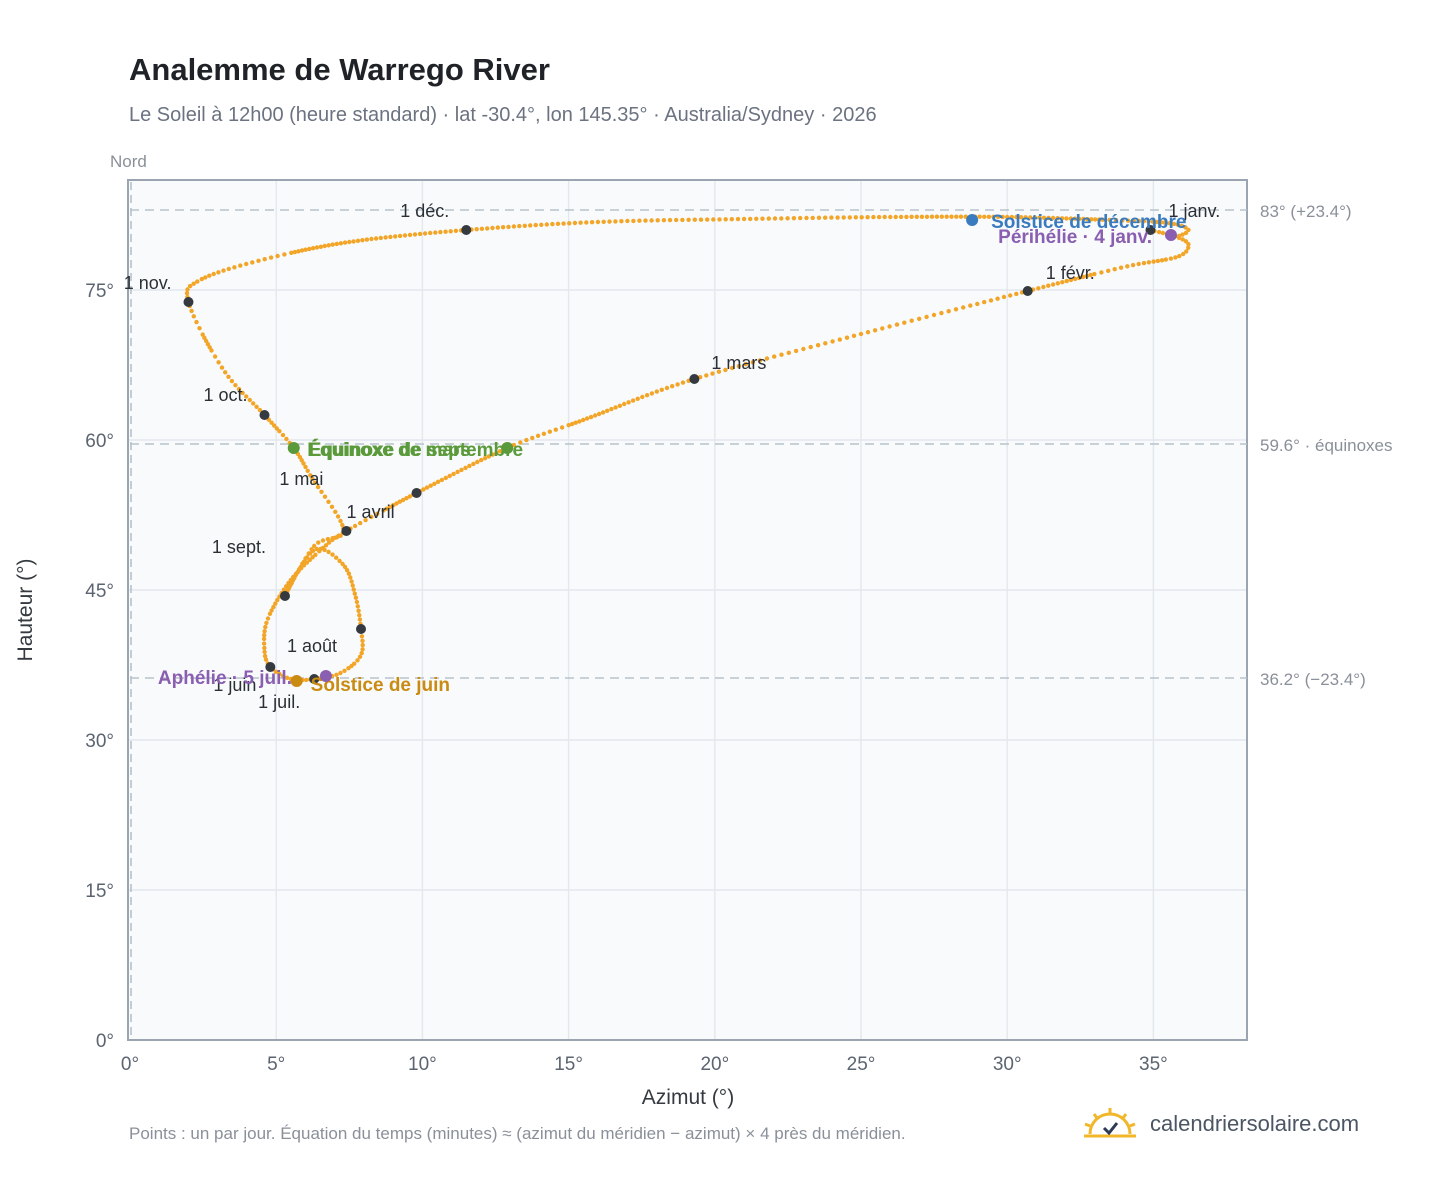 This screenshot has width=1448, height=1188. I want to click on month-marker, so click(284, 596).